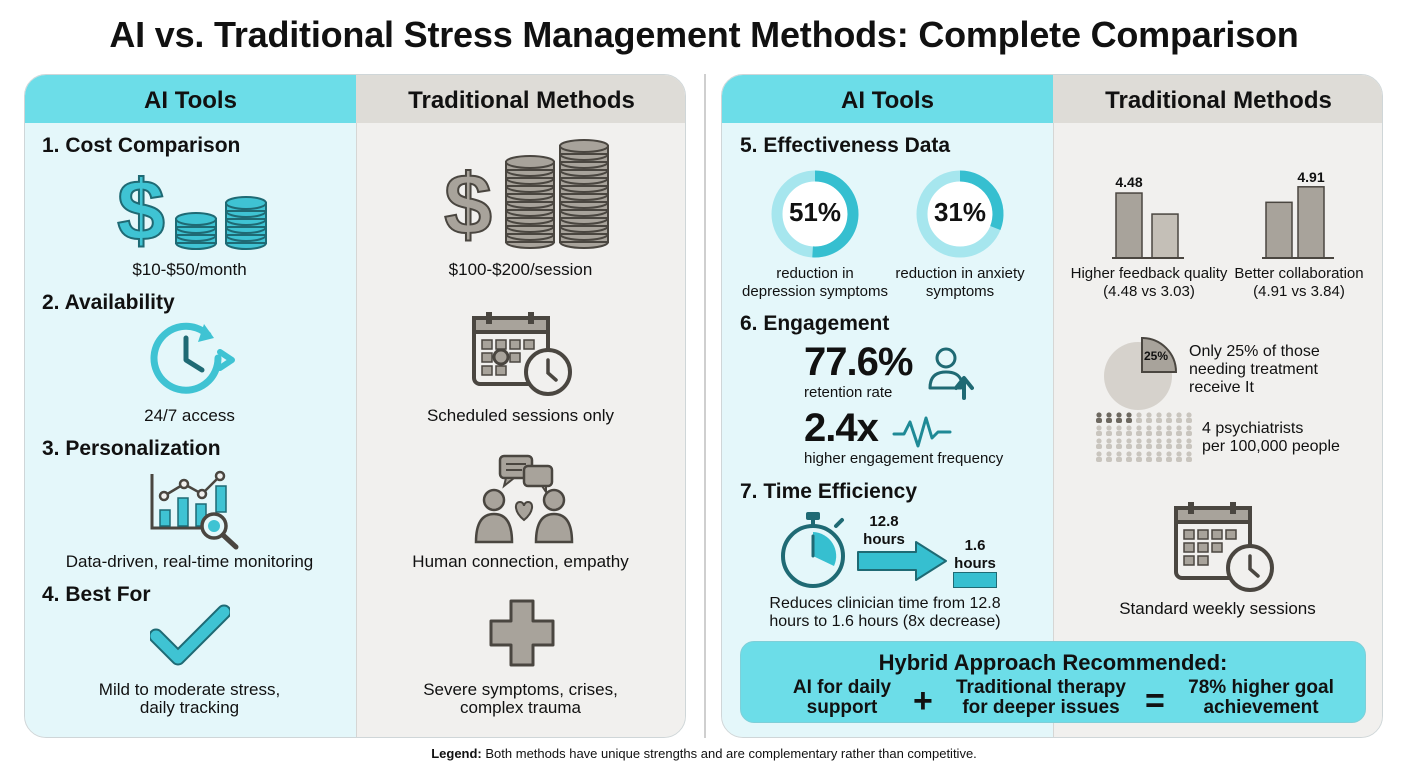 This screenshot has width=1408, height=768. What do you see at coordinates (189, 269) in the screenshot?
I see `ai-cost-caption: $10-$50/month` at bounding box center [189, 269].